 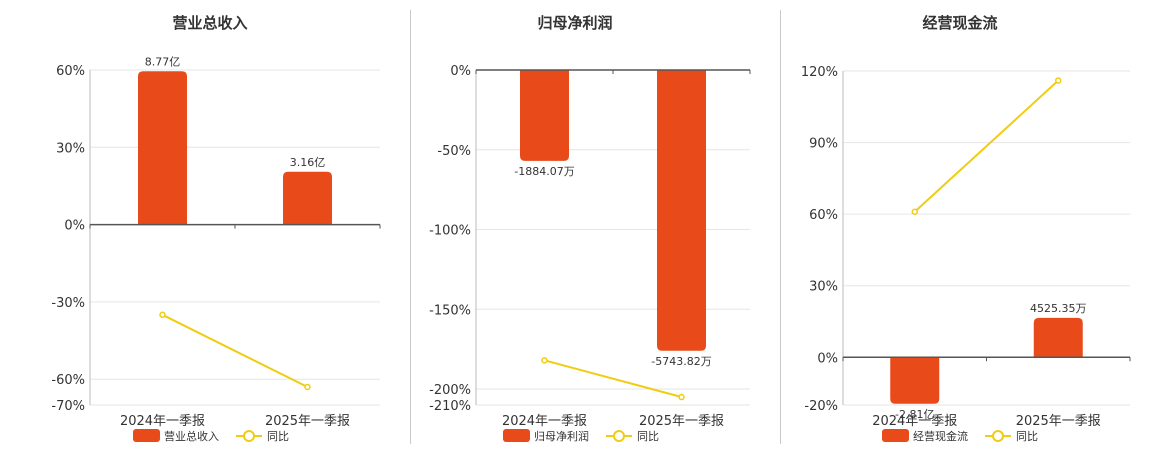 What do you see at coordinates (191, 436) in the screenshot?
I see `legend-bar-label: 营业总收入` at bounding box center [191, 436].